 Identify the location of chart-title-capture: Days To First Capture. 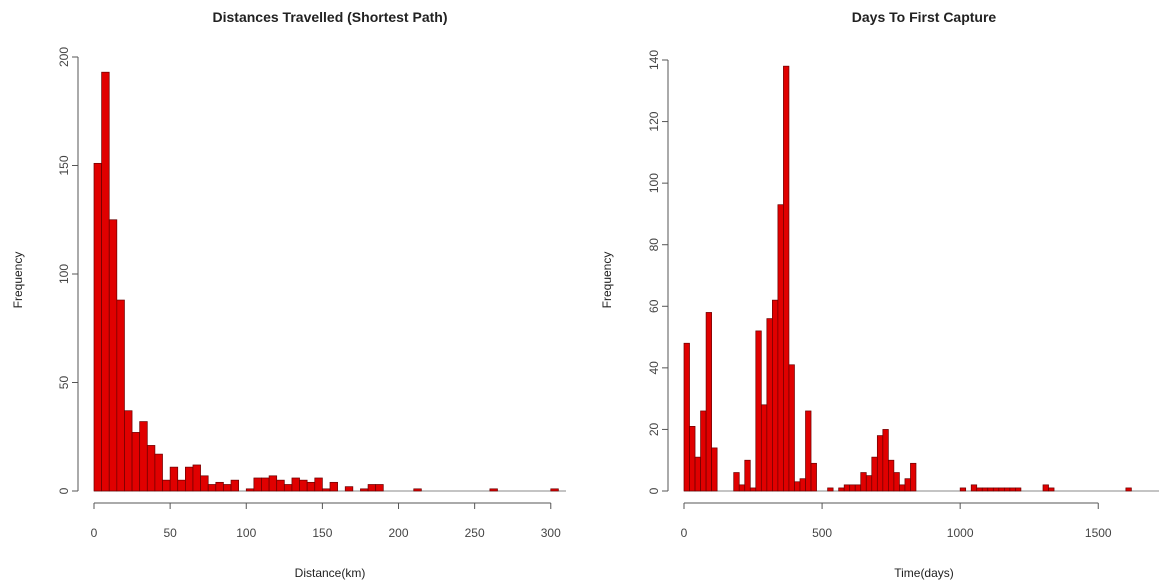
(924, 17).